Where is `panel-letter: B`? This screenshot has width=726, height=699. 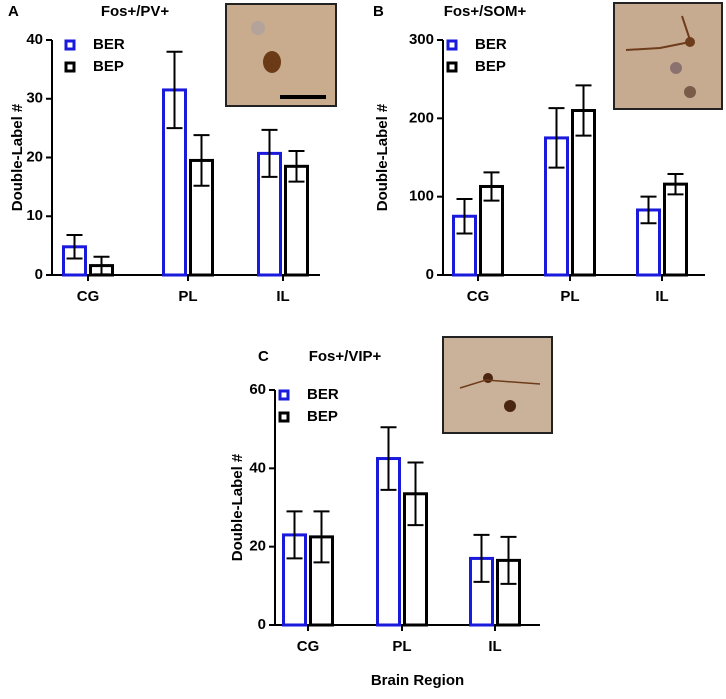
panel-letter: B is located at coordinates (378, 11).